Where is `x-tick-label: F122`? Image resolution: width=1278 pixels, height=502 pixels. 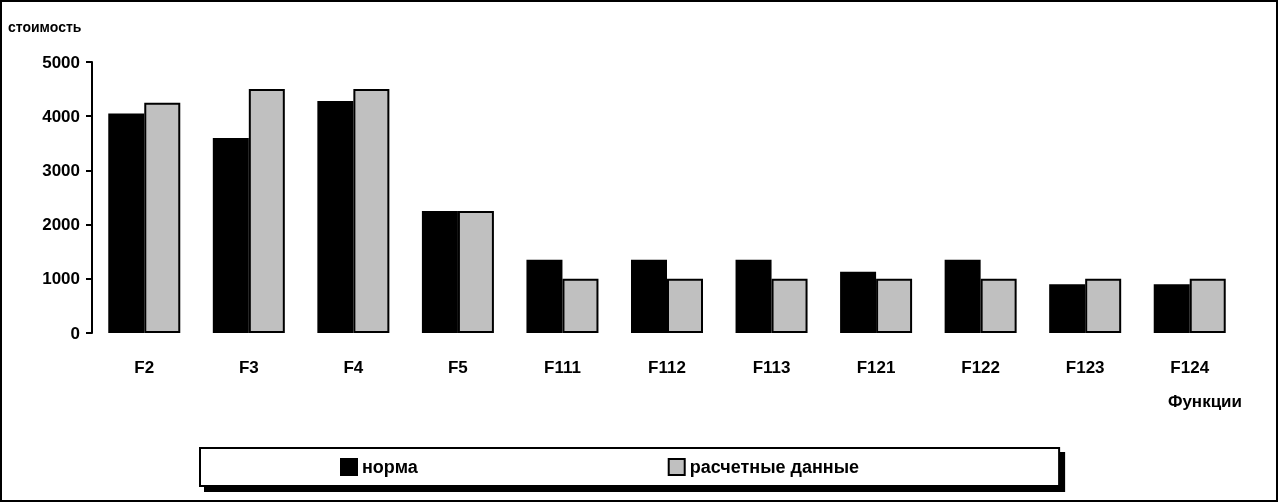
x-tick-label: F122 is located at coordinates (981, 367).